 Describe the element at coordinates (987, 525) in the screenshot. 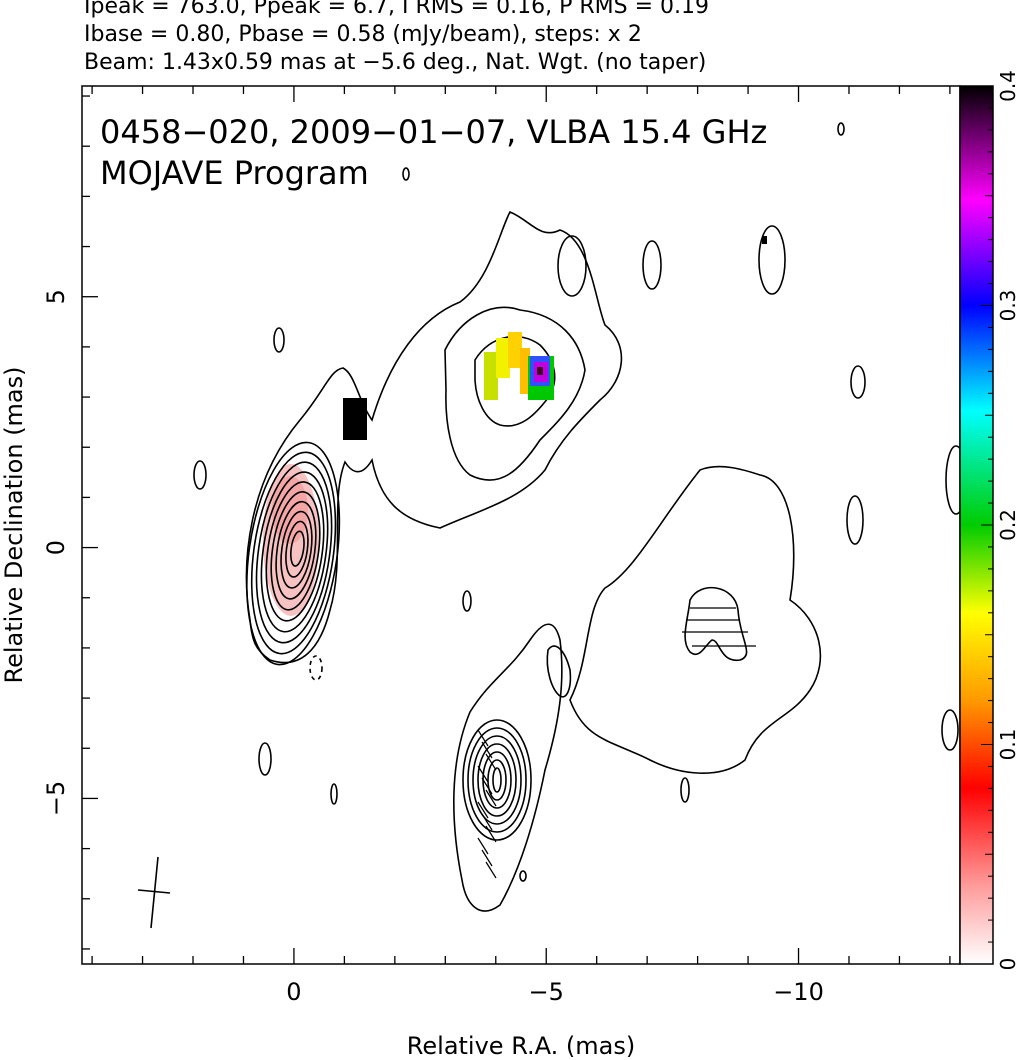

I see `colorbar-ticks` at that location.